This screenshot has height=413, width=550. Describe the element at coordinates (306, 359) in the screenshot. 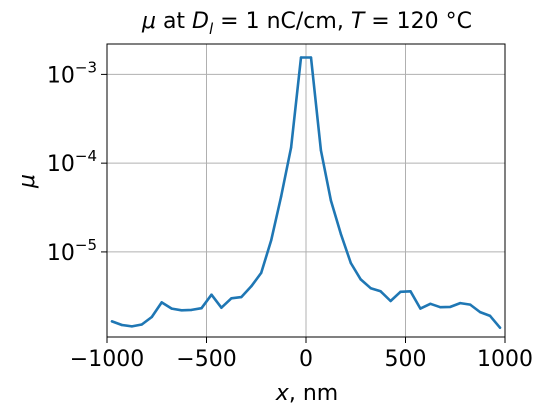

I see `x-tick-label: 0` at that location.